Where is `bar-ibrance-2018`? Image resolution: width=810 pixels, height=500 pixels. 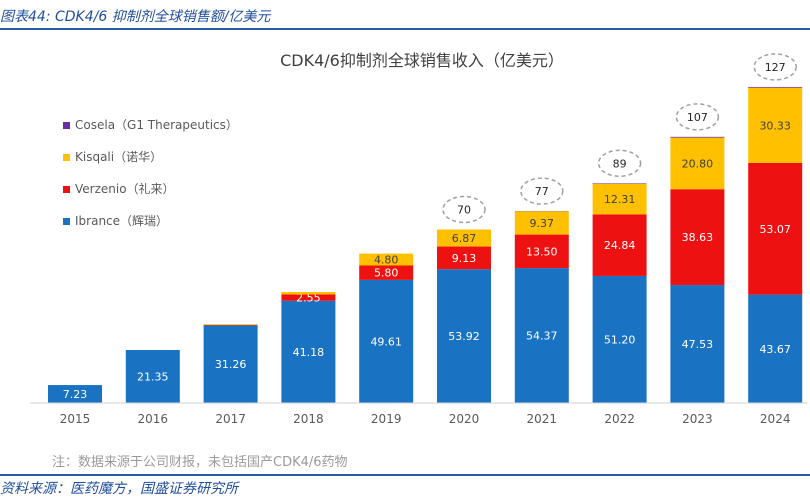 bar-ibrance-2018 is located at coordinates (308, 351).